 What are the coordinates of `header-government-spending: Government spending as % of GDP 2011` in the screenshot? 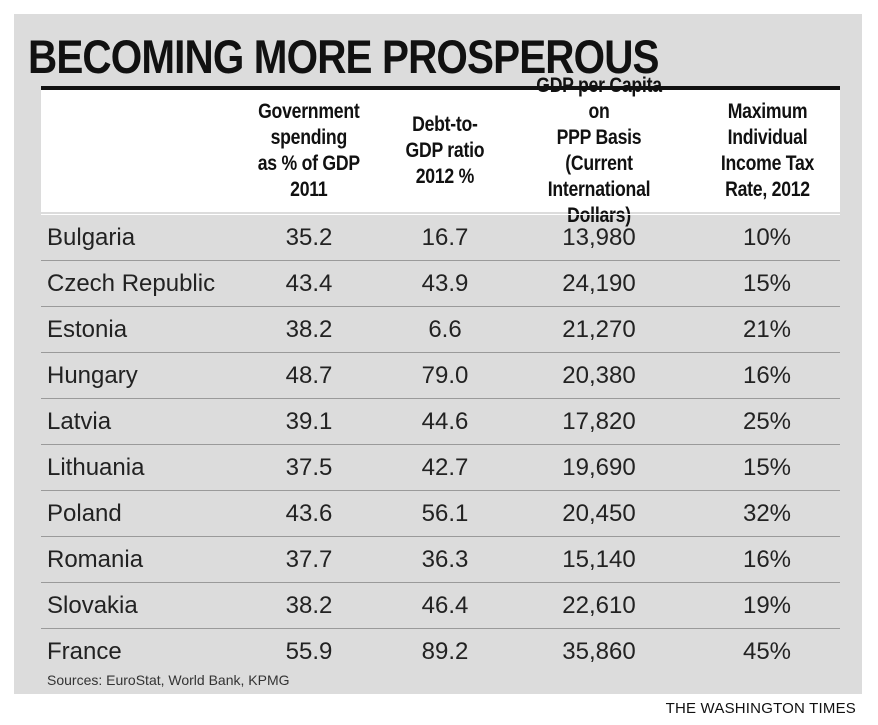 It's located at (309, 151).